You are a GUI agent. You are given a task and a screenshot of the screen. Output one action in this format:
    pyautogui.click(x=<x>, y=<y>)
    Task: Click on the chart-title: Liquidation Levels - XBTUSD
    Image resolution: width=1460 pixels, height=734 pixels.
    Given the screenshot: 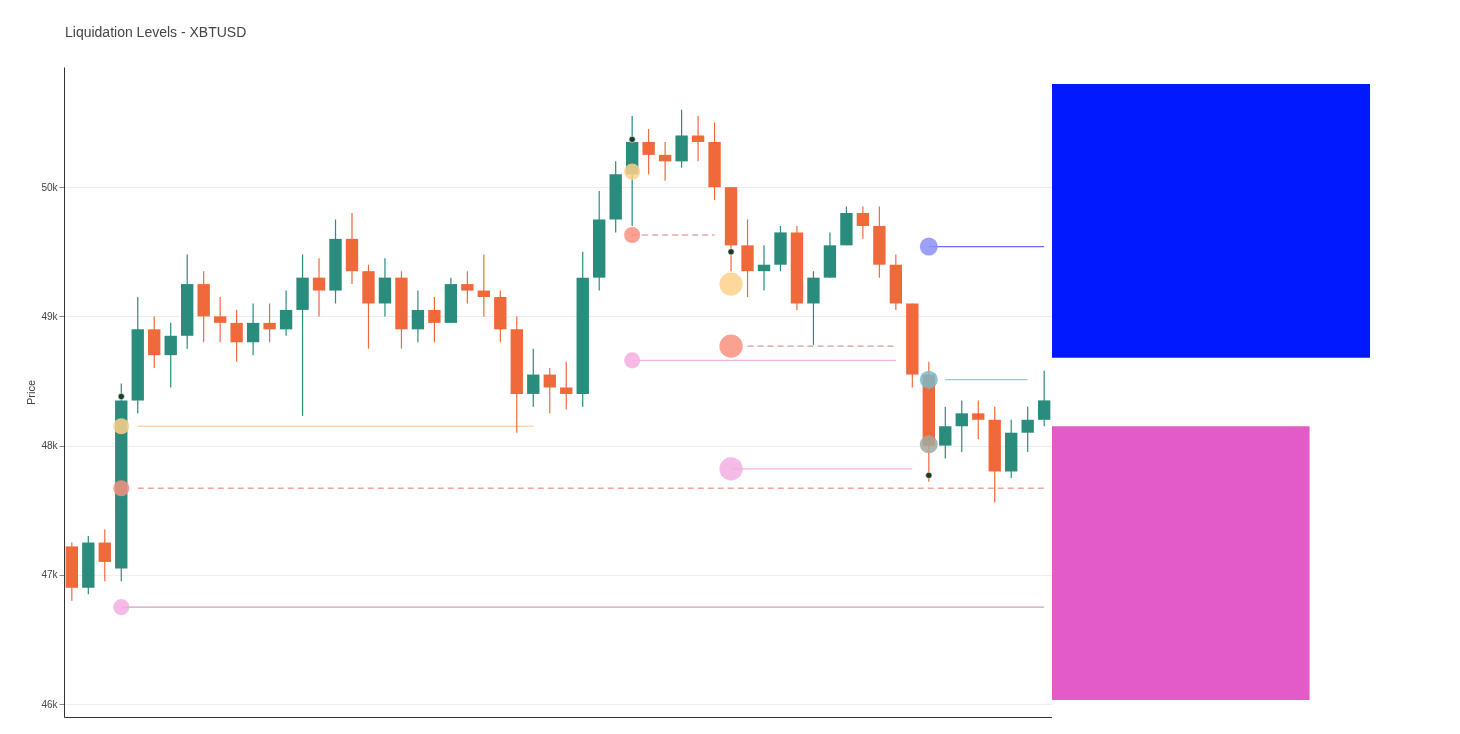 What is the action you would take?
    pyautogui.click(x=156, y=32)
    